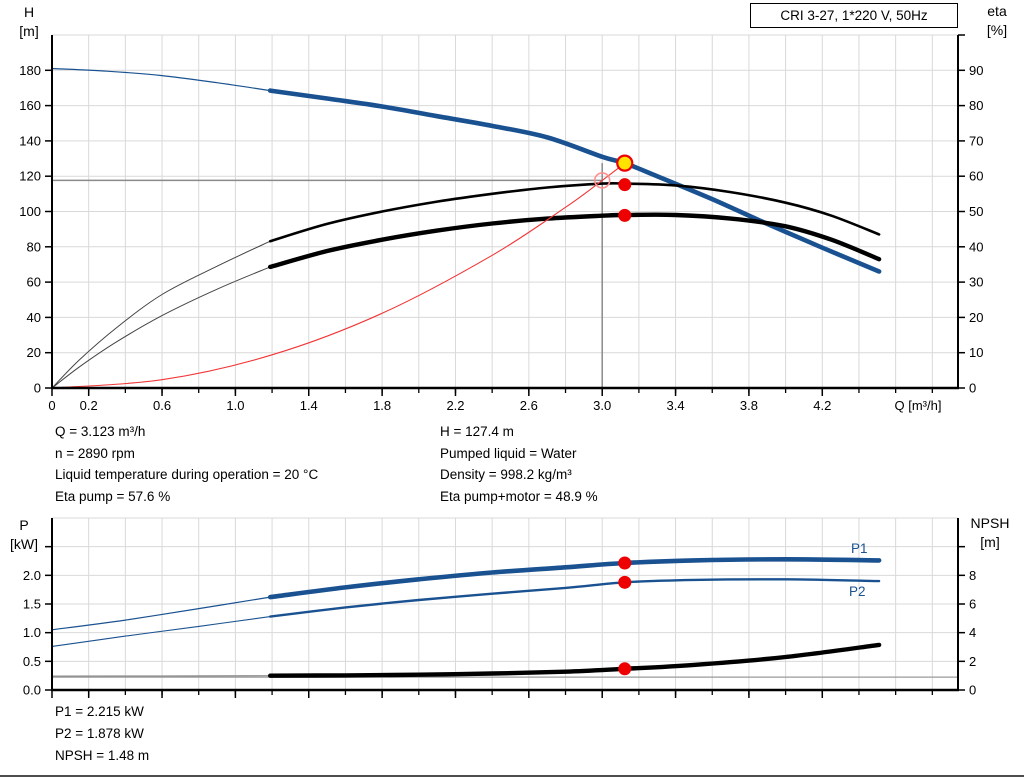  Describe the element at coordinates (972, 661) in the screenshot. I see `y-right-tick-label: 2` at that location.